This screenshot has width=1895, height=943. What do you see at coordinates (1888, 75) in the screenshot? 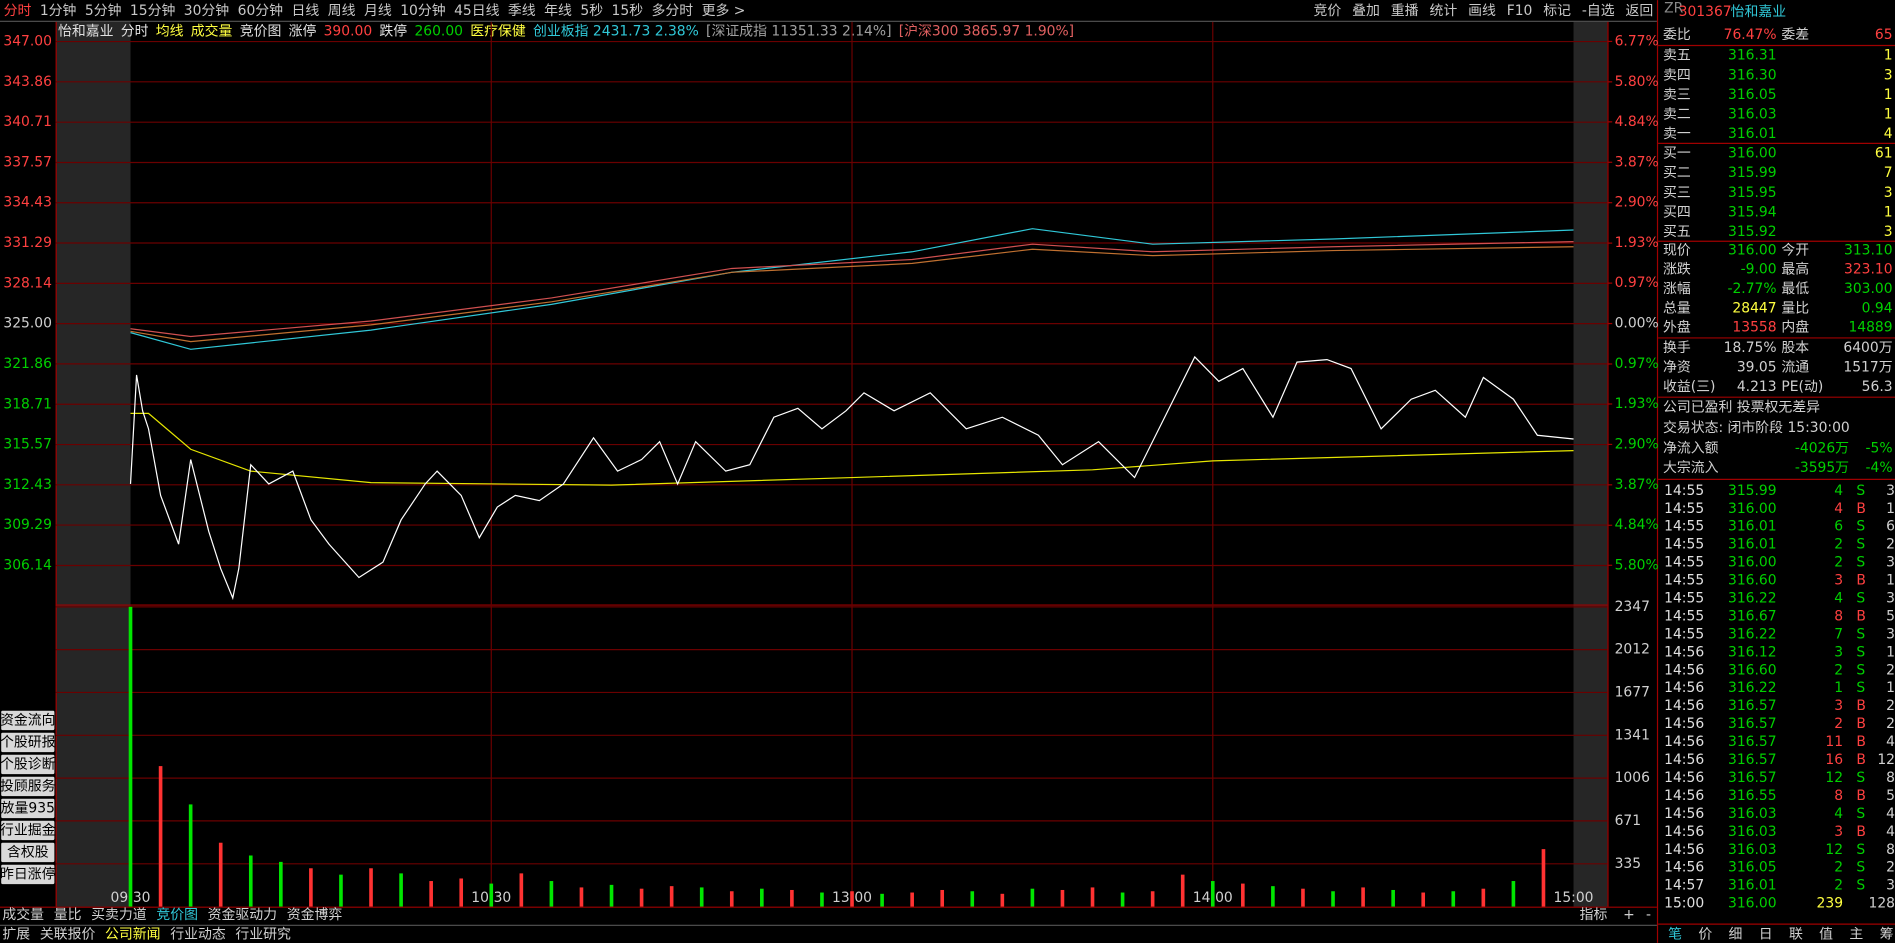
I see `book-qty: 3` at bounding box center [1888, 75].